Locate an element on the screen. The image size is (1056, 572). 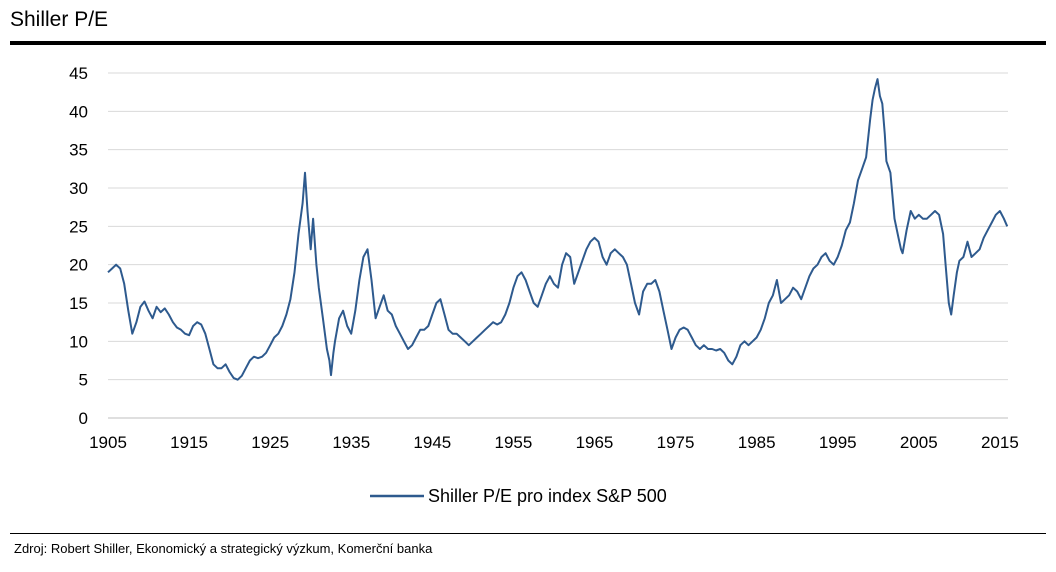
x-tick-label: 1925 is located at coordinates (270, 442).